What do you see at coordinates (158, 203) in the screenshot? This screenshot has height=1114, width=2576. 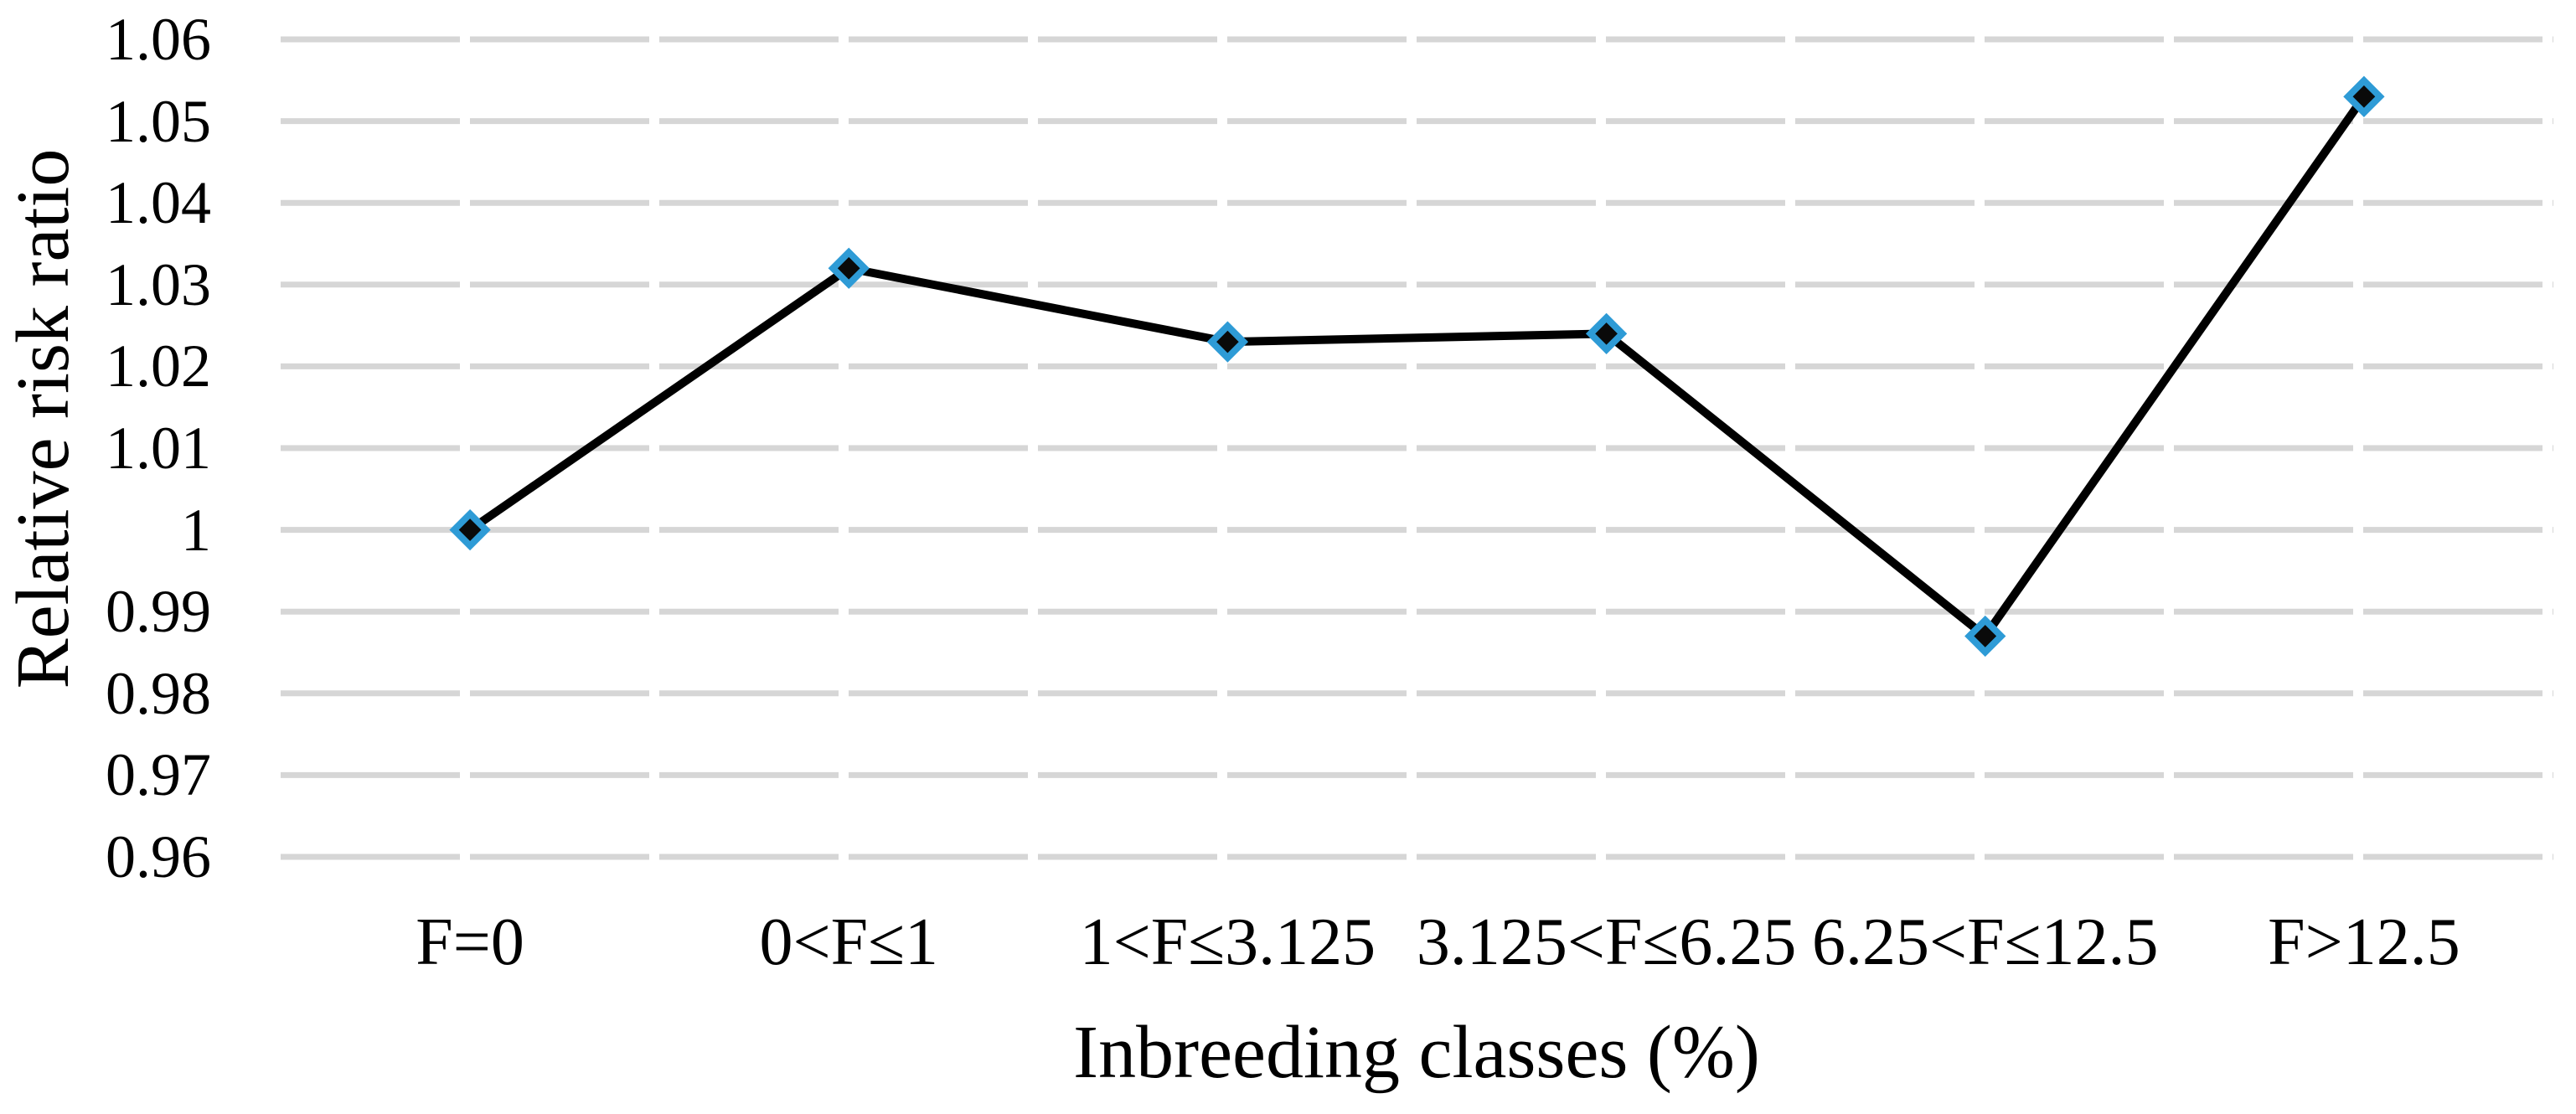 I see `y-tick-label: 1.04` at bounding box center [158, 203].